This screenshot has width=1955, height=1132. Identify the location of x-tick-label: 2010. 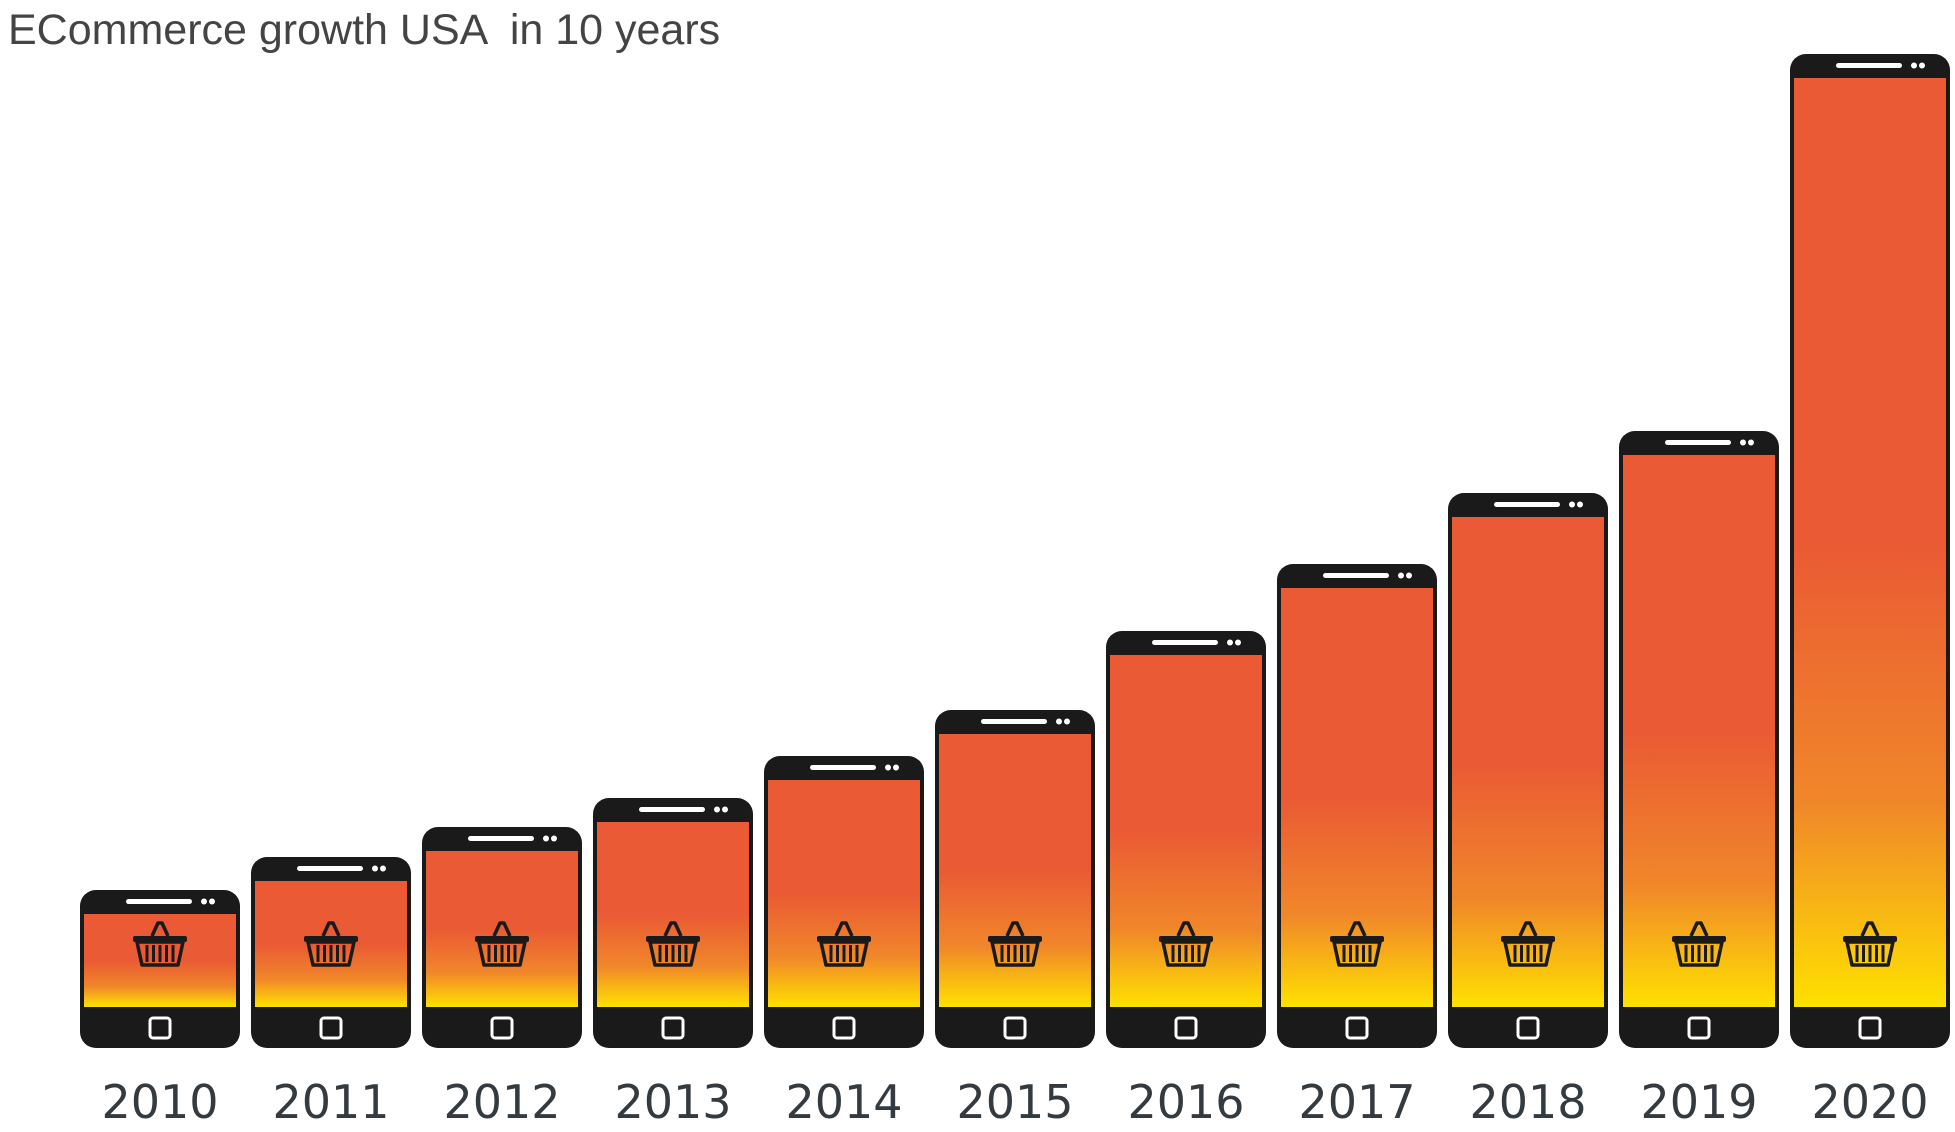
(159, 1102).